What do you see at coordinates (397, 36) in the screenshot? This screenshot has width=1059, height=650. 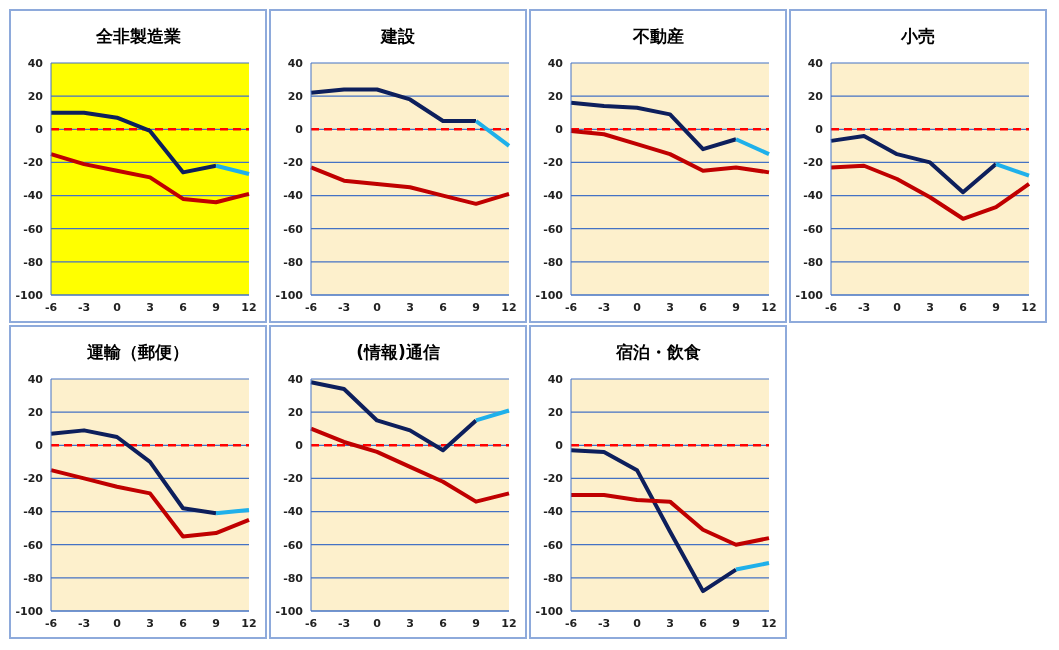 I see `chart-title: 建設` at bounding box center [397, 36].